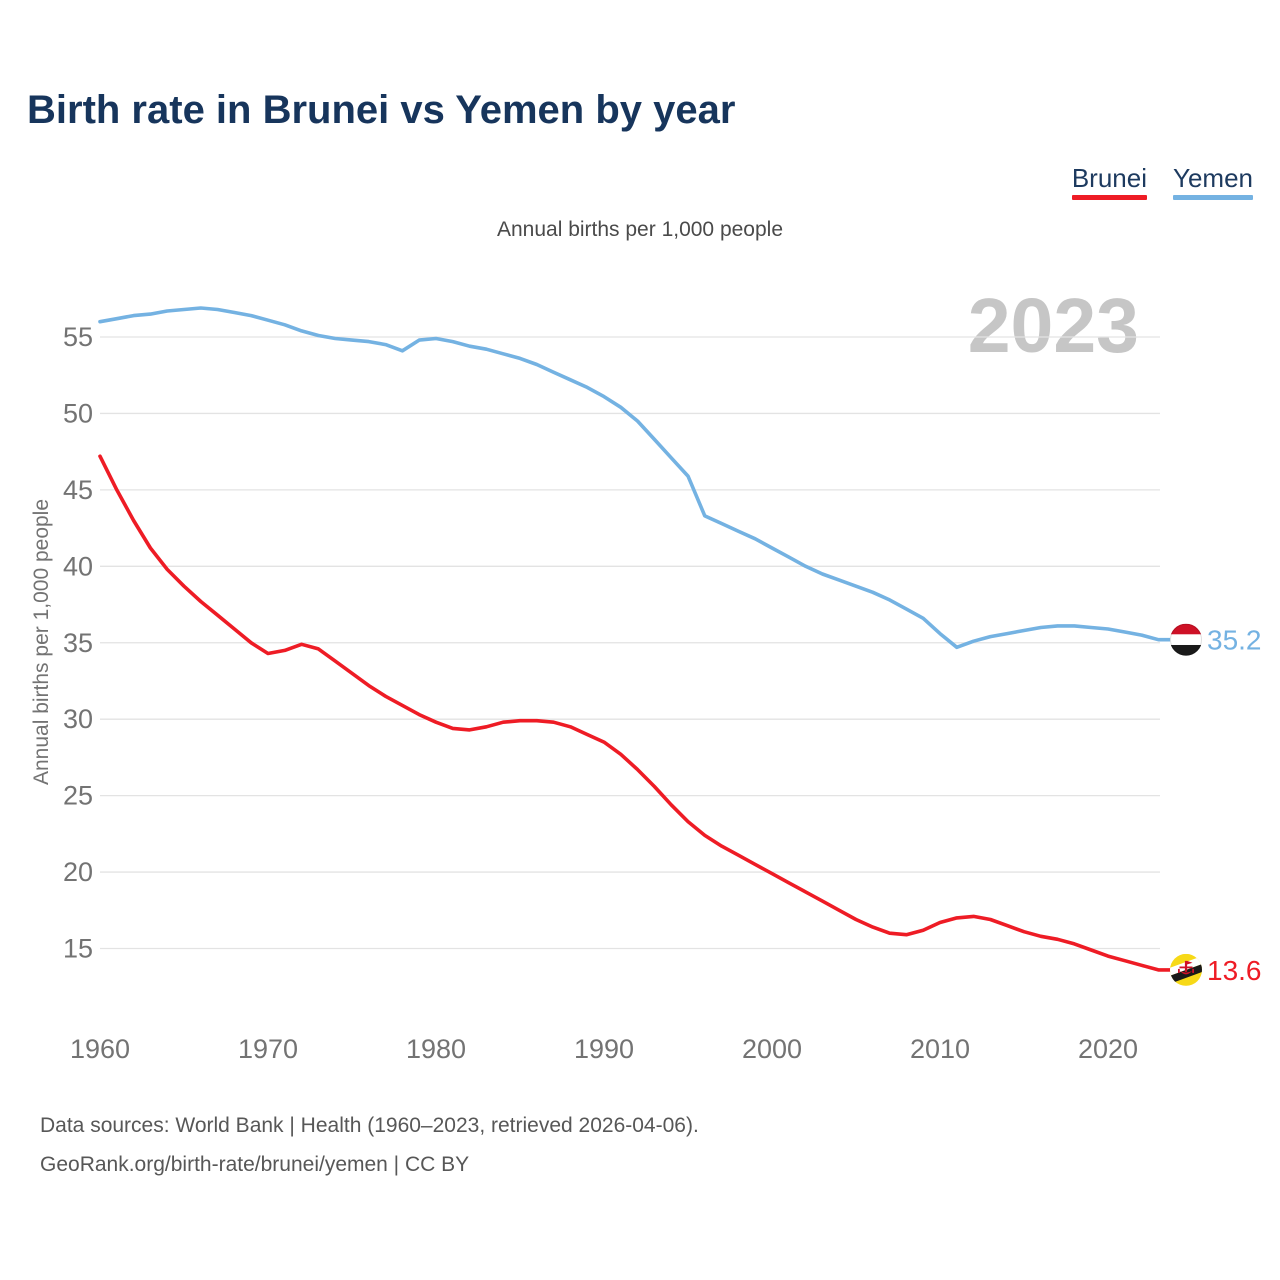 This screenshot has height=1280, width=1280. I want to click on y-tick-label: 45, so click(78, 490).